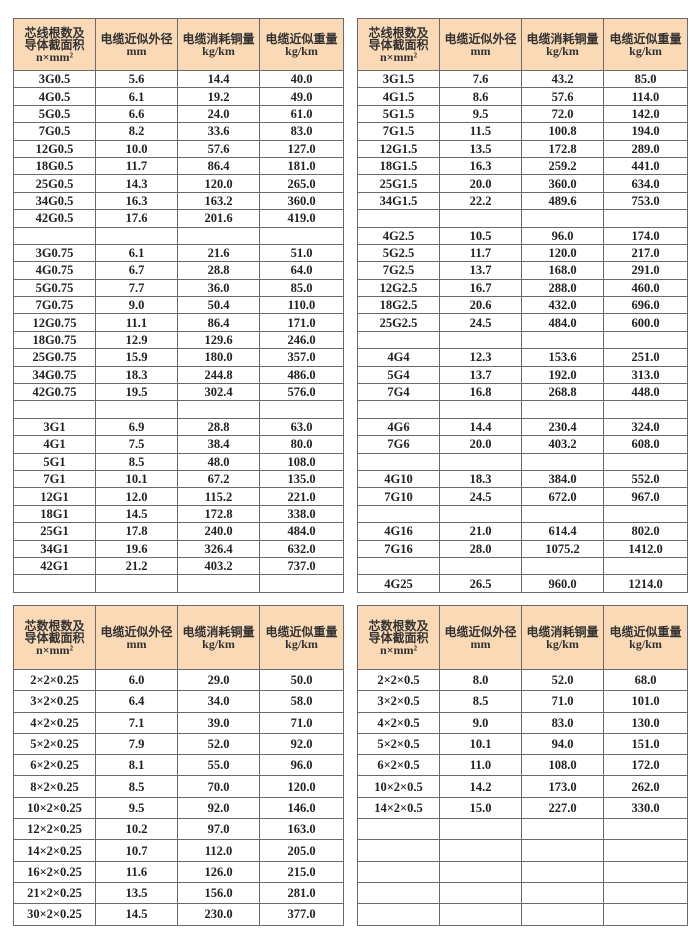  What do you see at coordinates (645, 305) in the screenshot?
I see `cell-cable-weight: 696.0` at bounding box center [645, 305].